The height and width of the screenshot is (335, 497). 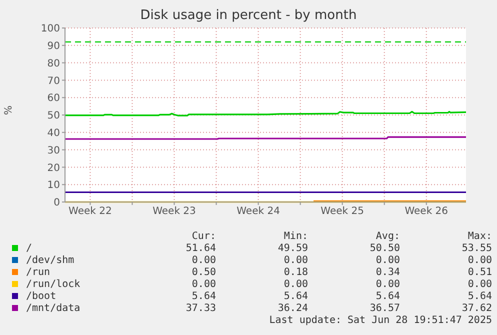 What do you see at coordinates (53, 116) in the screenshot?
I see `y-tick-label: 50` at bounding box center [53, 116].